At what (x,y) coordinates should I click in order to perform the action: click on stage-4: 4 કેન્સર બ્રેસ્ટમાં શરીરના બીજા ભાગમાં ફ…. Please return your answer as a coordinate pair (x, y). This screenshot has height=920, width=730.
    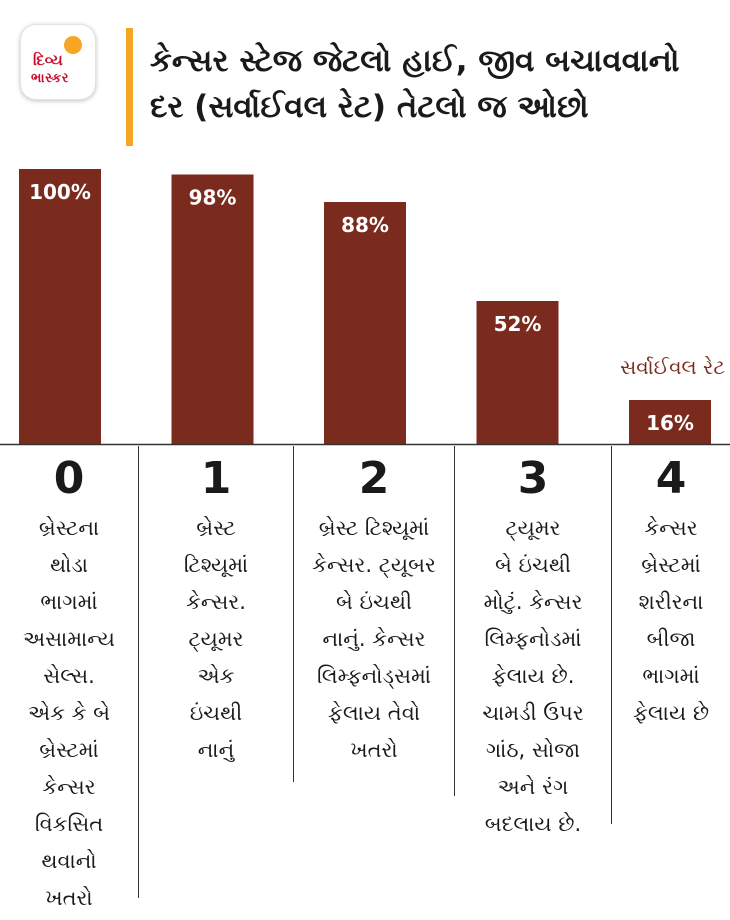
    Looking at the image, I should click on (671, 592).